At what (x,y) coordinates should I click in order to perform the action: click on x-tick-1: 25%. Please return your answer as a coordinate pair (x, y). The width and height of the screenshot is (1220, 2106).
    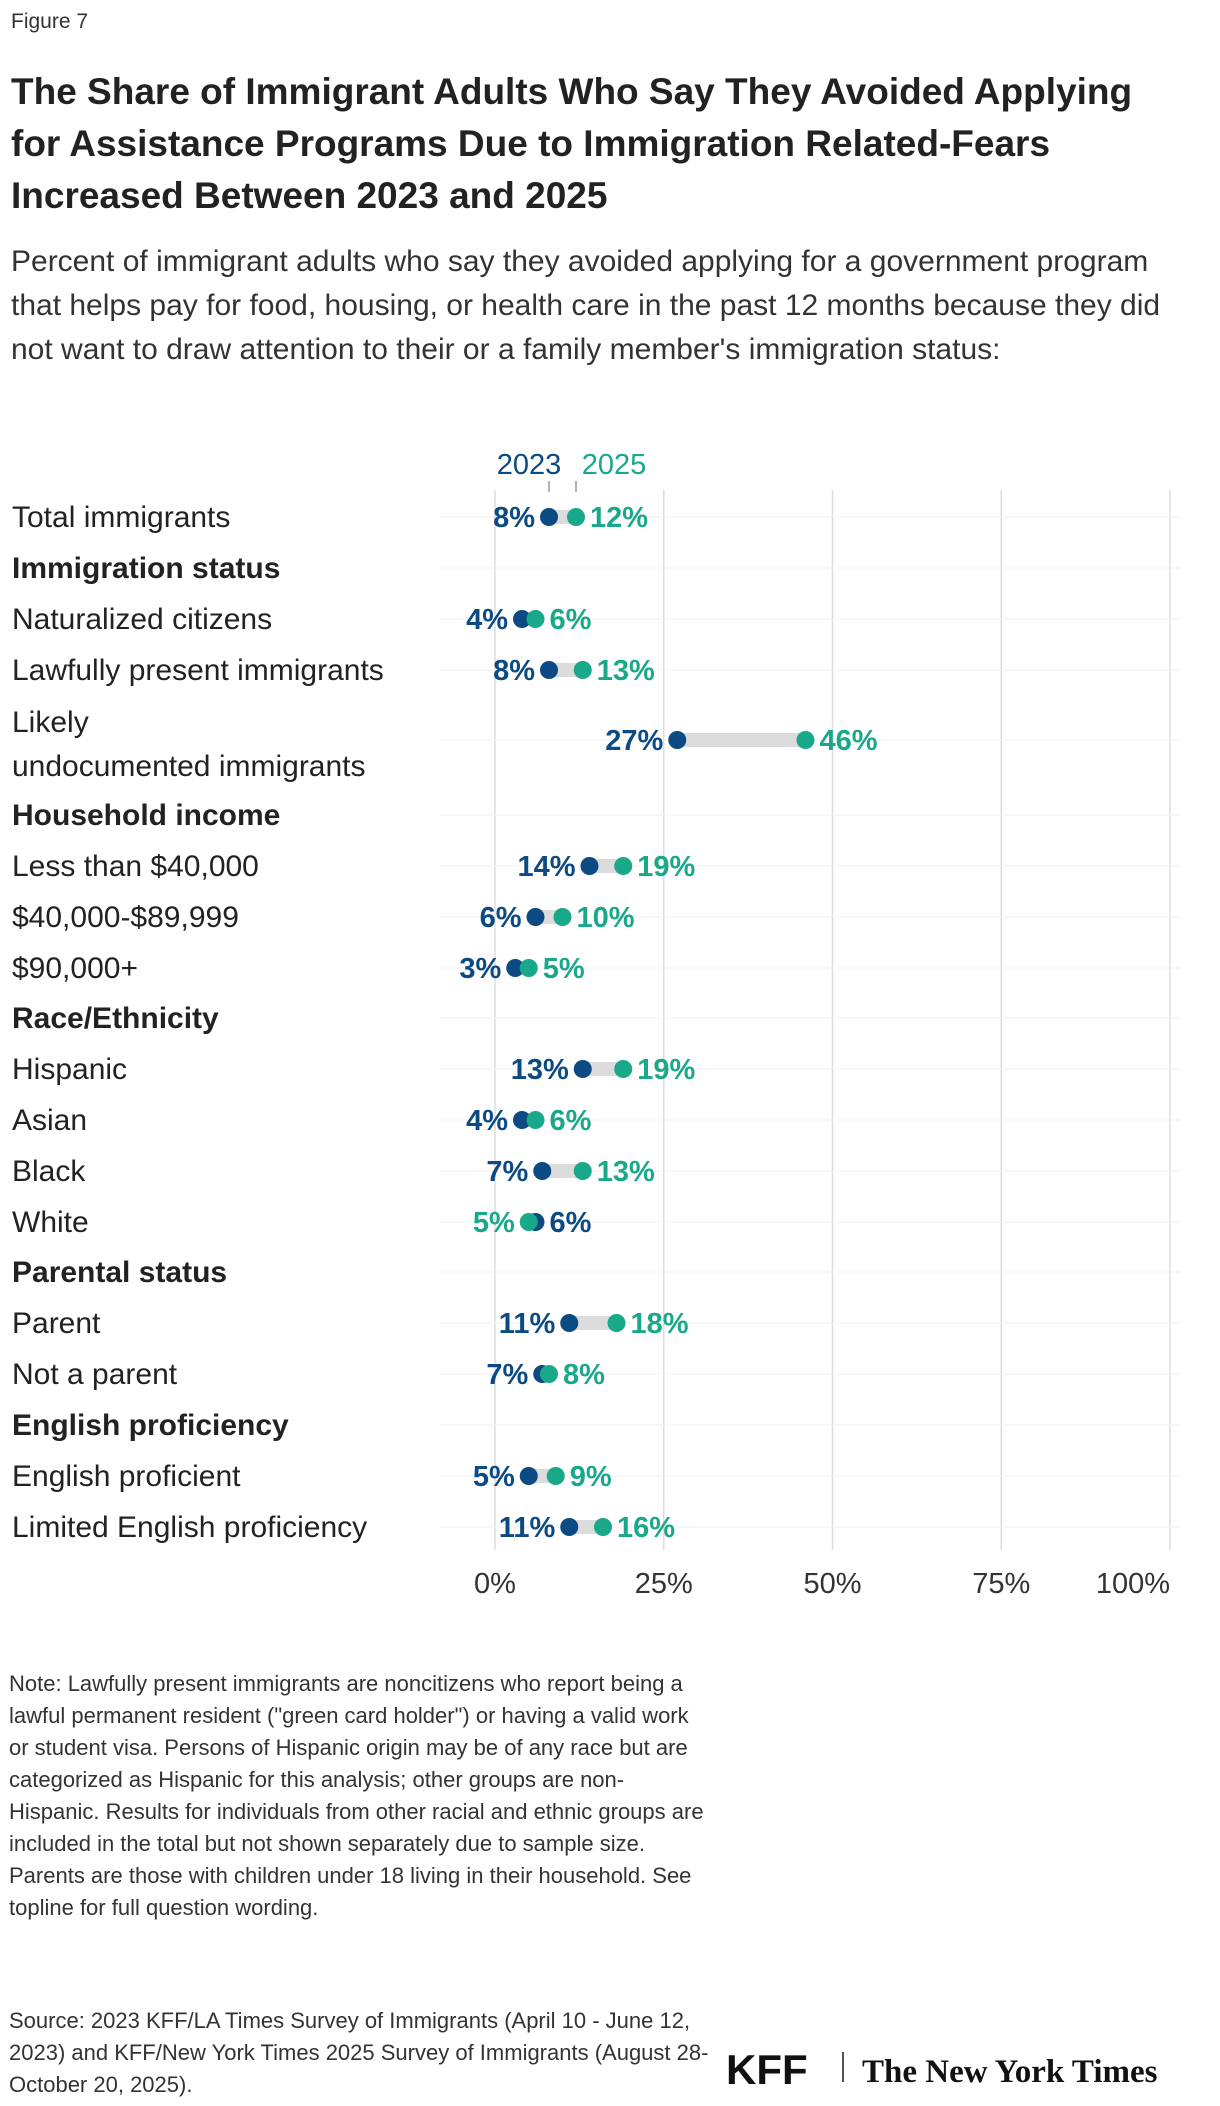
    Looking at the image, I should click on (664, 1584).